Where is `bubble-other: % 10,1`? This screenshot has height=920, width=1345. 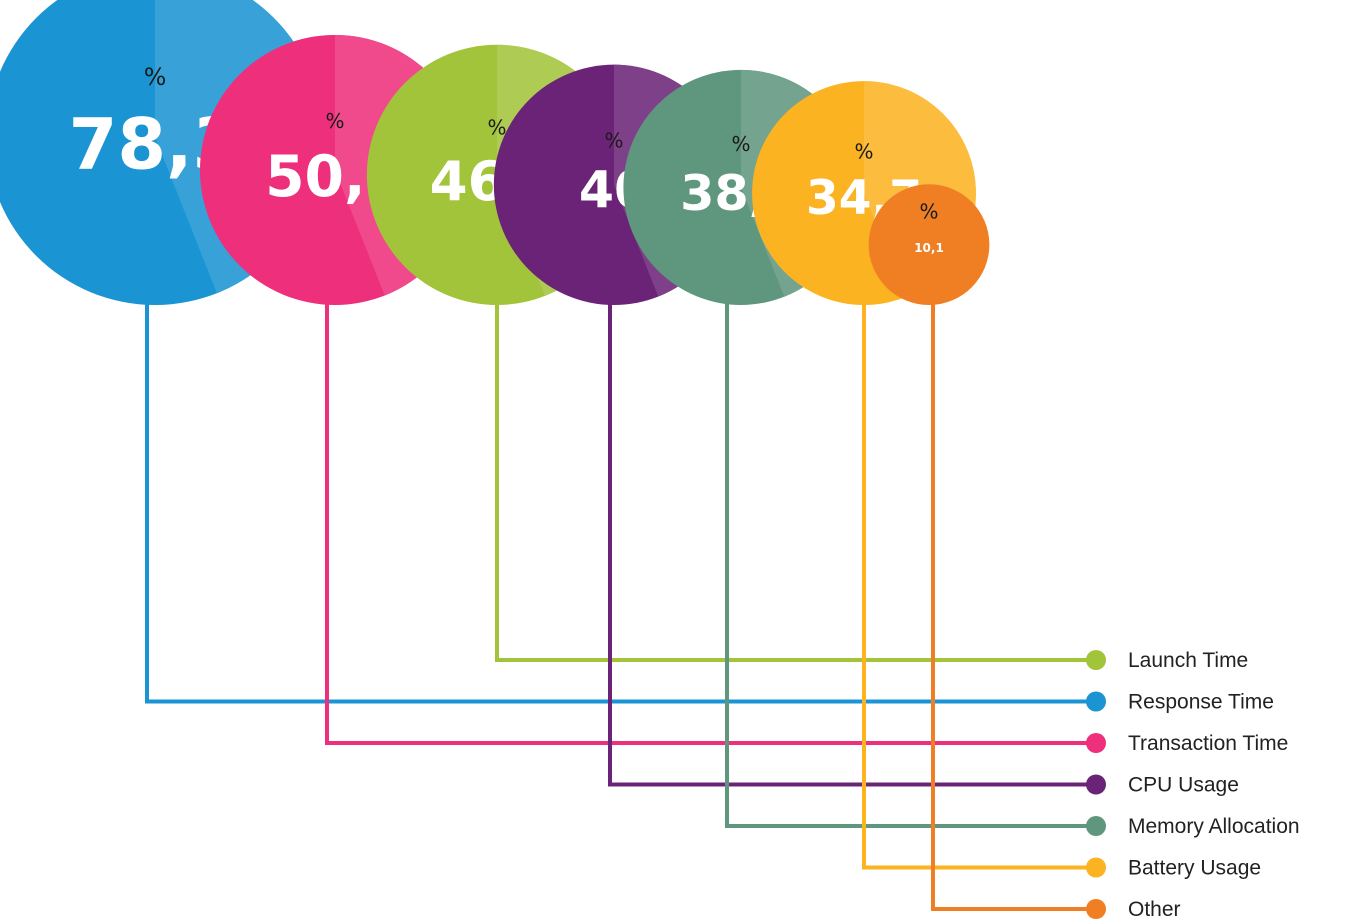
bubble-other: % 10,1 is located at coordinates (929, 244).